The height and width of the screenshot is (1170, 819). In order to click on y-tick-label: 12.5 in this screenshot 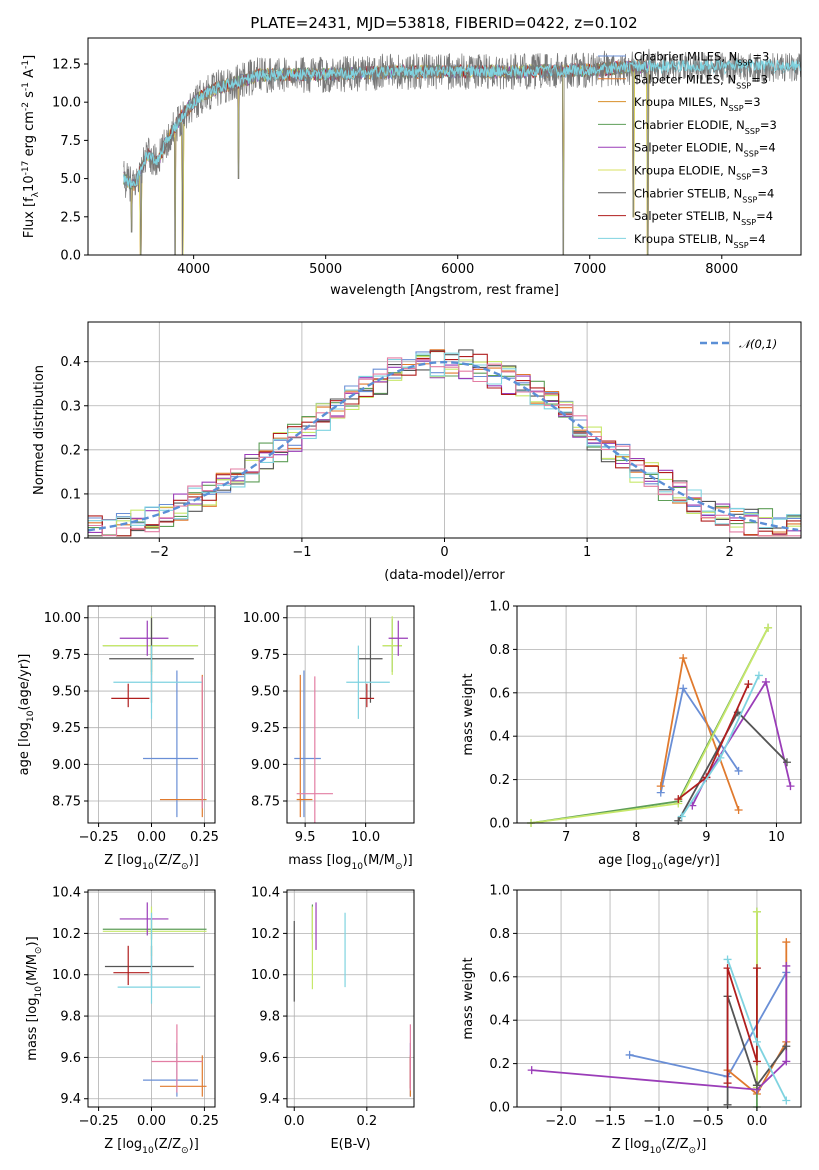, I will do `click(66, 64)`.